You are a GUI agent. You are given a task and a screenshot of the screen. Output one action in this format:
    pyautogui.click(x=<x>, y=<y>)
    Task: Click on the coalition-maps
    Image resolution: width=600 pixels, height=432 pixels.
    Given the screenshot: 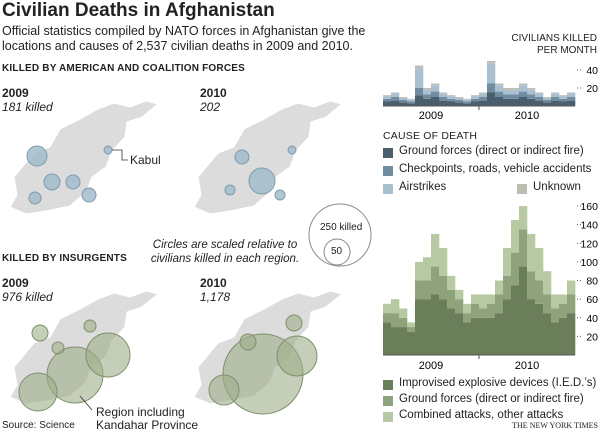 What is the action you would take?
    pyautogui.click(x=176, y=157)
    